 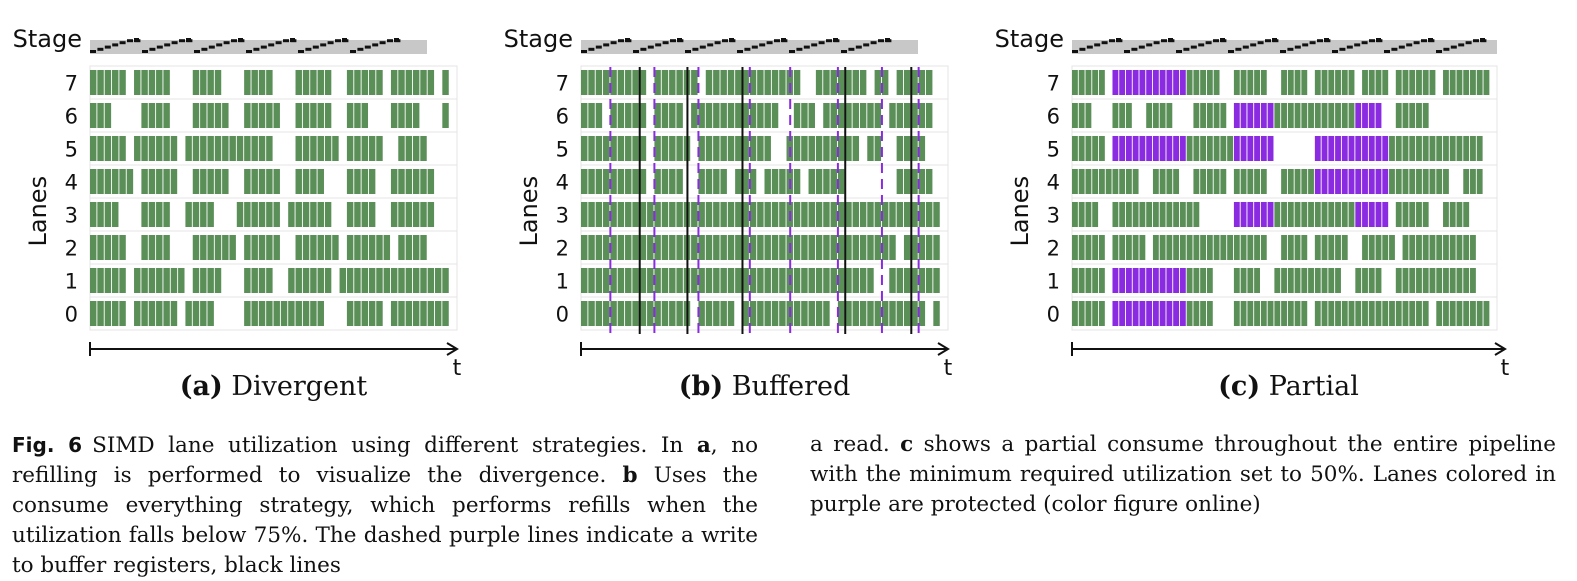 I want to click on caption-text: a read., so click(x=855, y=444).